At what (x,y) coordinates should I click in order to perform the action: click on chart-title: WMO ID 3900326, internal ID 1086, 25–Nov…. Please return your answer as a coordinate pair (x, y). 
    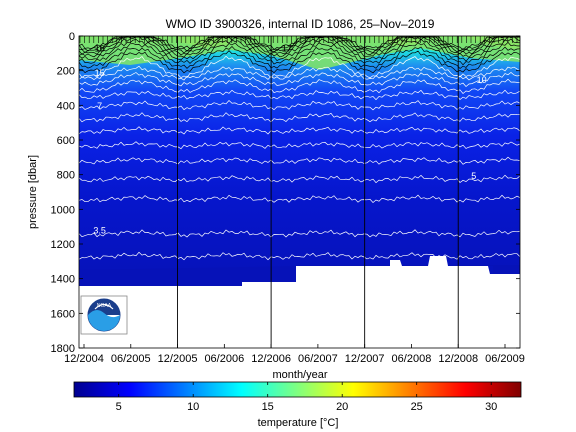
    Looking at the image, I should click on (300, 24).